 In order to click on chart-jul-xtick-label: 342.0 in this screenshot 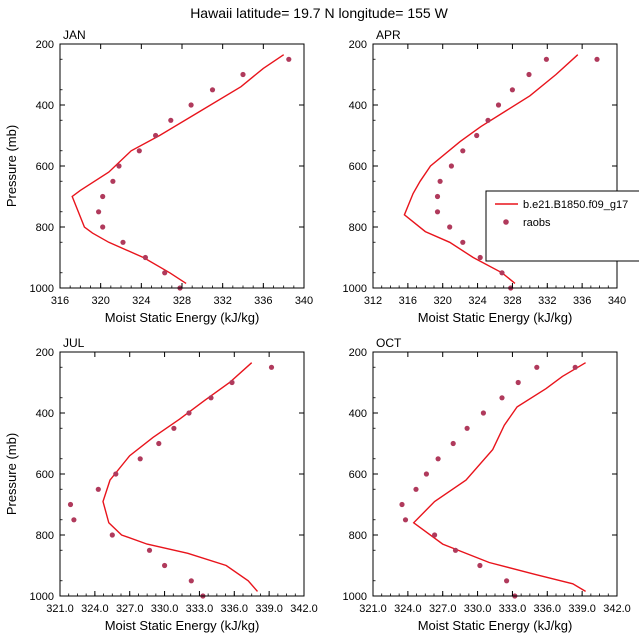, I will do `click(304, 609)`.